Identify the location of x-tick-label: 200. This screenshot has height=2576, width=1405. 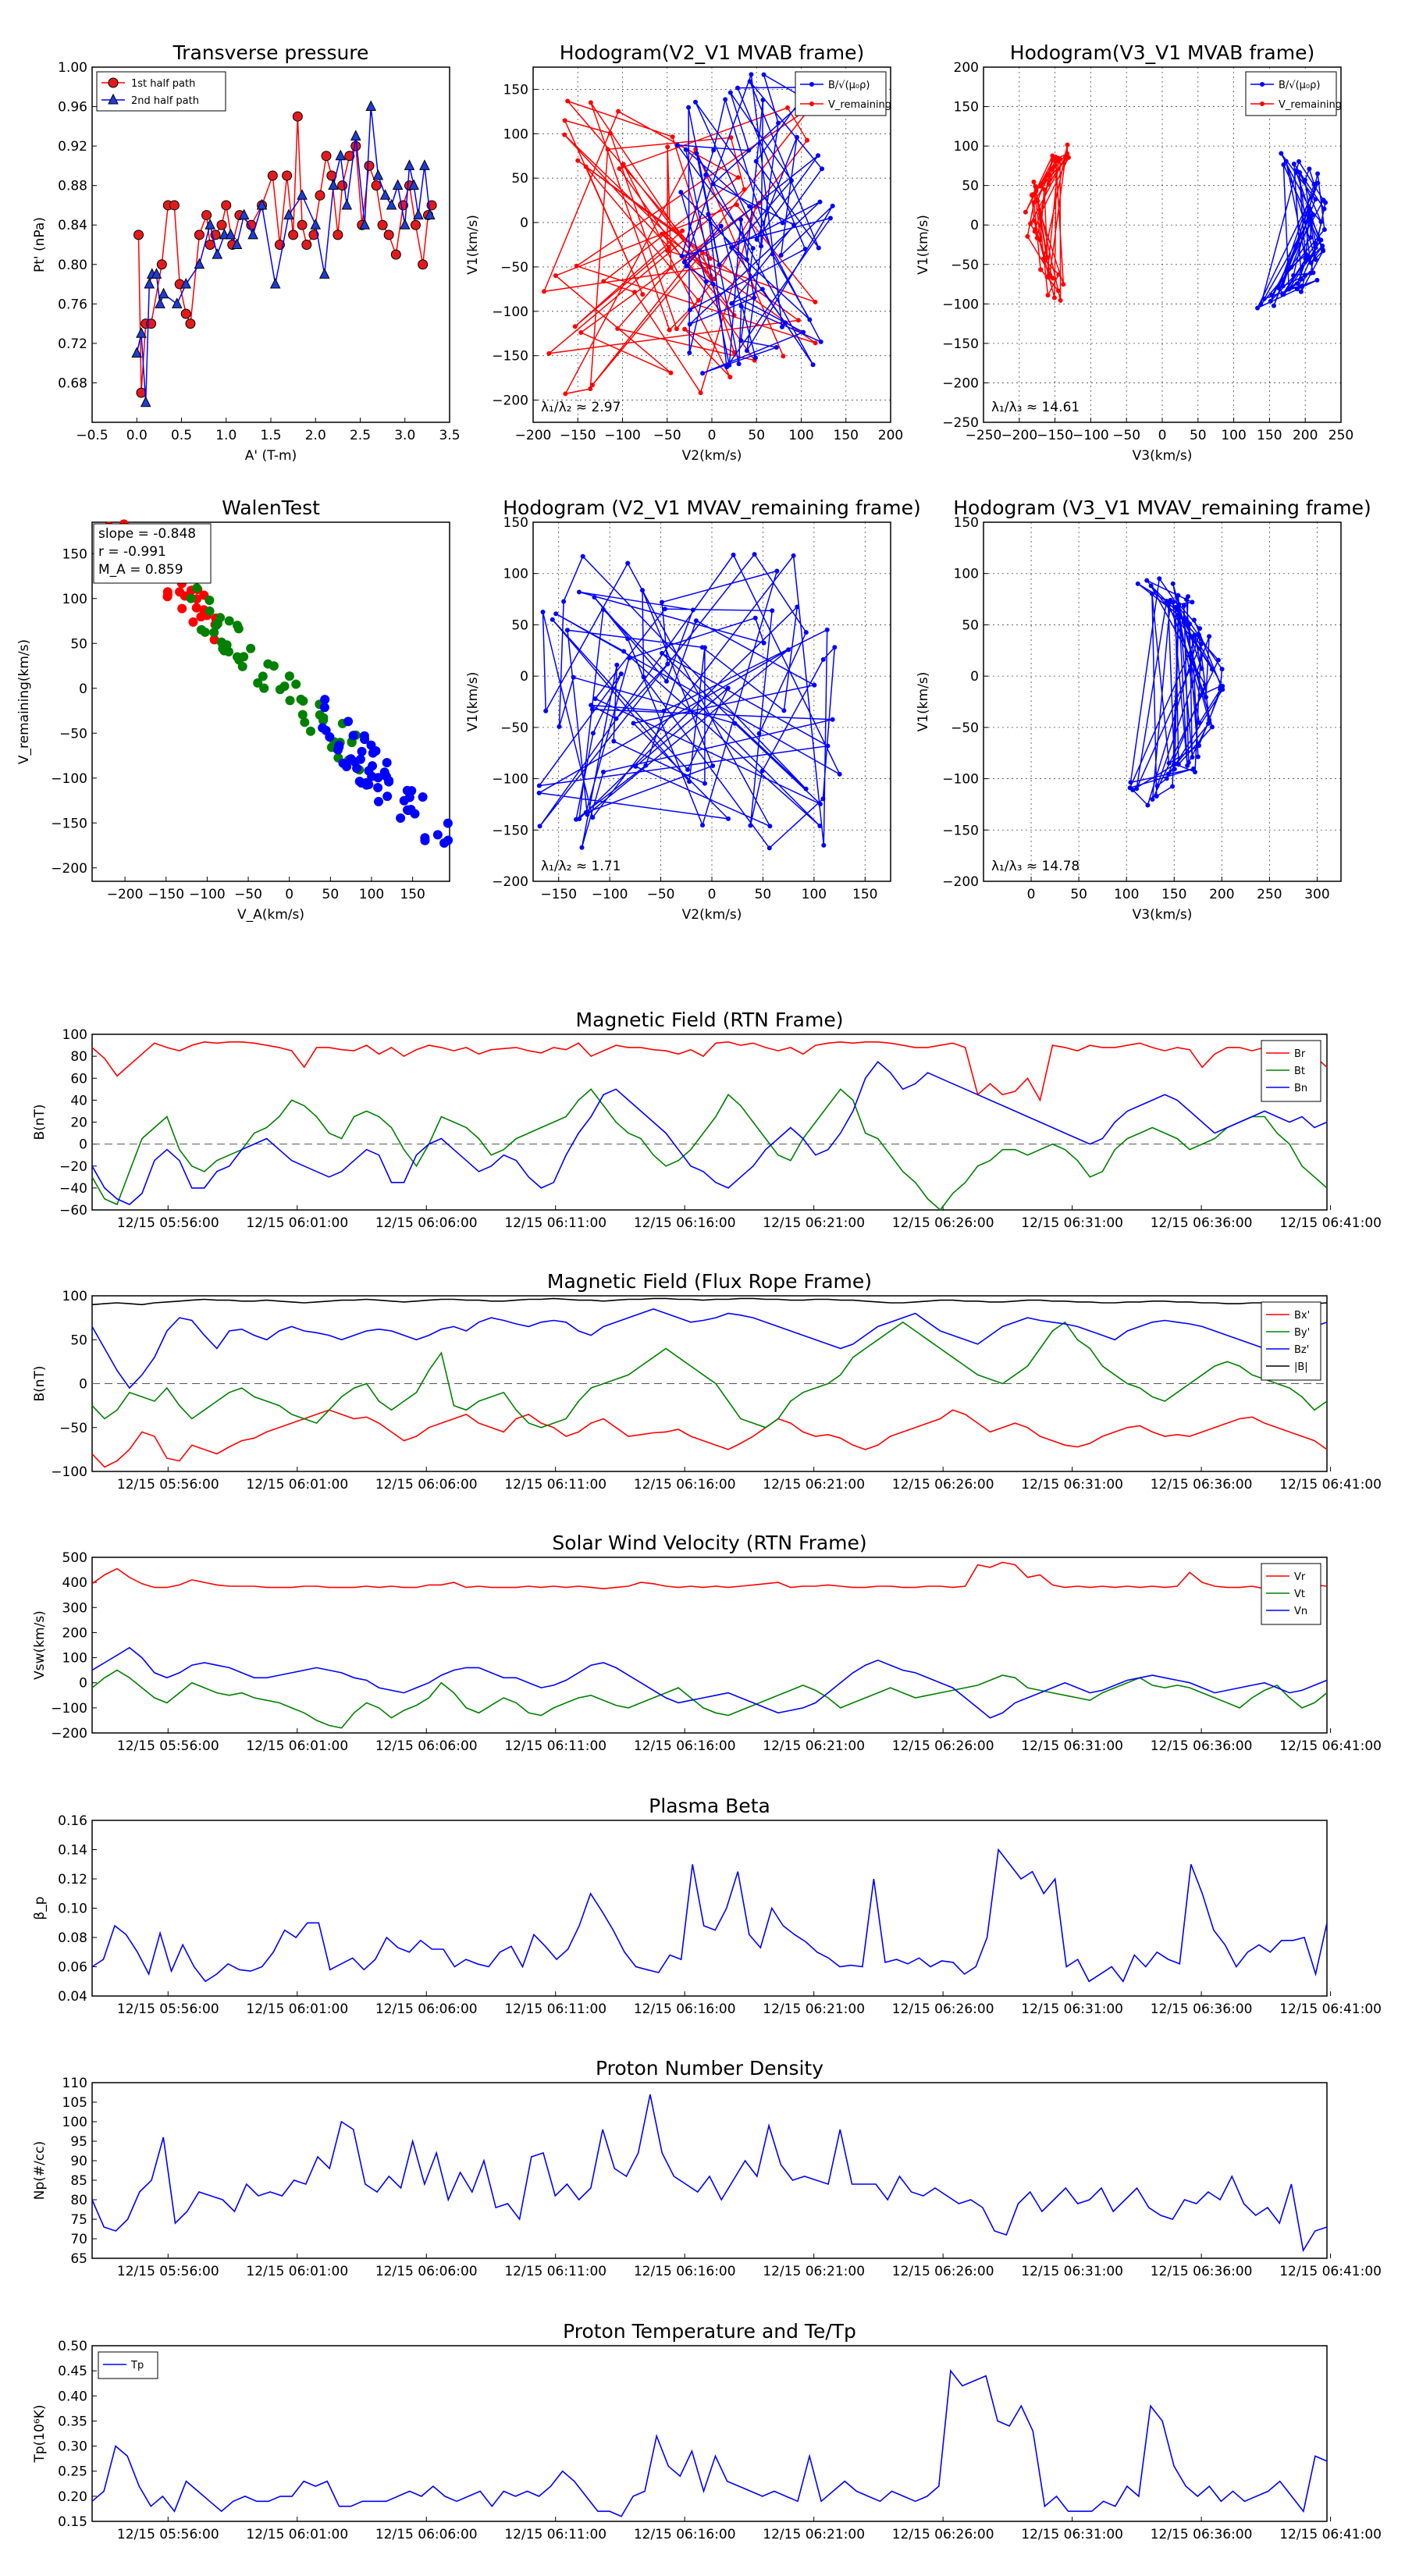
(891, 435).